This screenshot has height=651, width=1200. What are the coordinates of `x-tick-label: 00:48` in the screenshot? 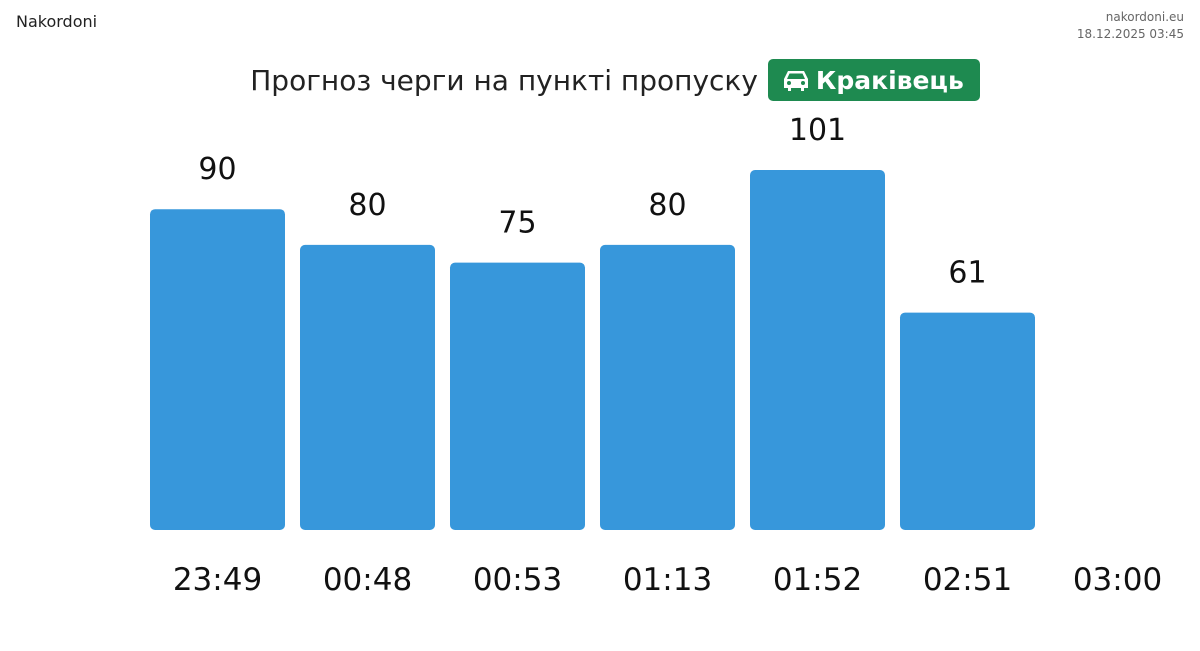 It's located at (367, 580).